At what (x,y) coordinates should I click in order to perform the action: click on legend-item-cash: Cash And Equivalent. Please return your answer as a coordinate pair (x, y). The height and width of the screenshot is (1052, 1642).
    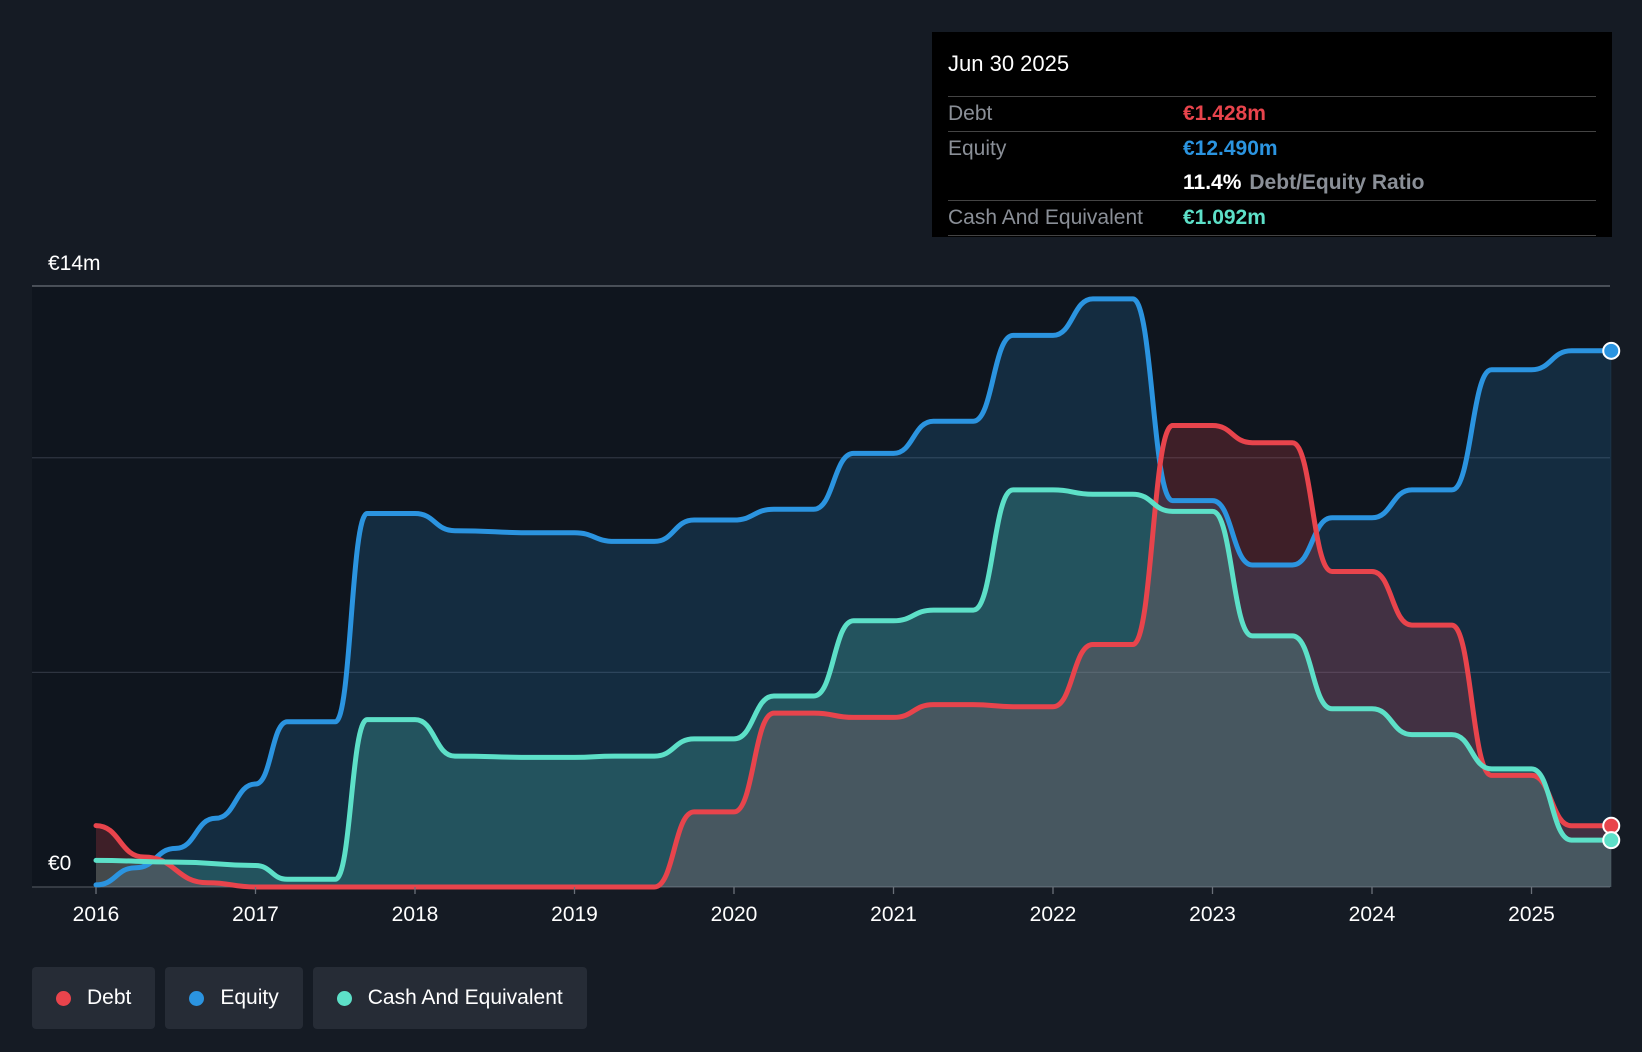
    Looking at the image, I should click on (449, 998).